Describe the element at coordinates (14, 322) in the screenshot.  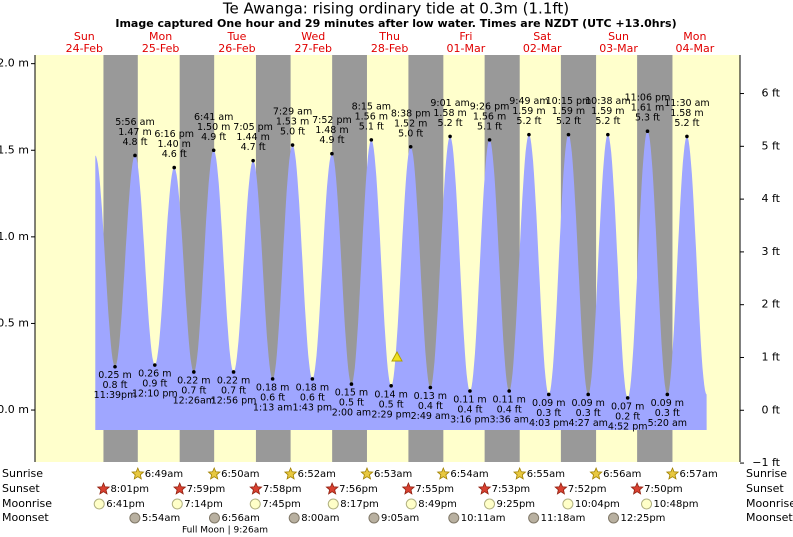
I see `y-tick-label: 0.5 m` at that location.